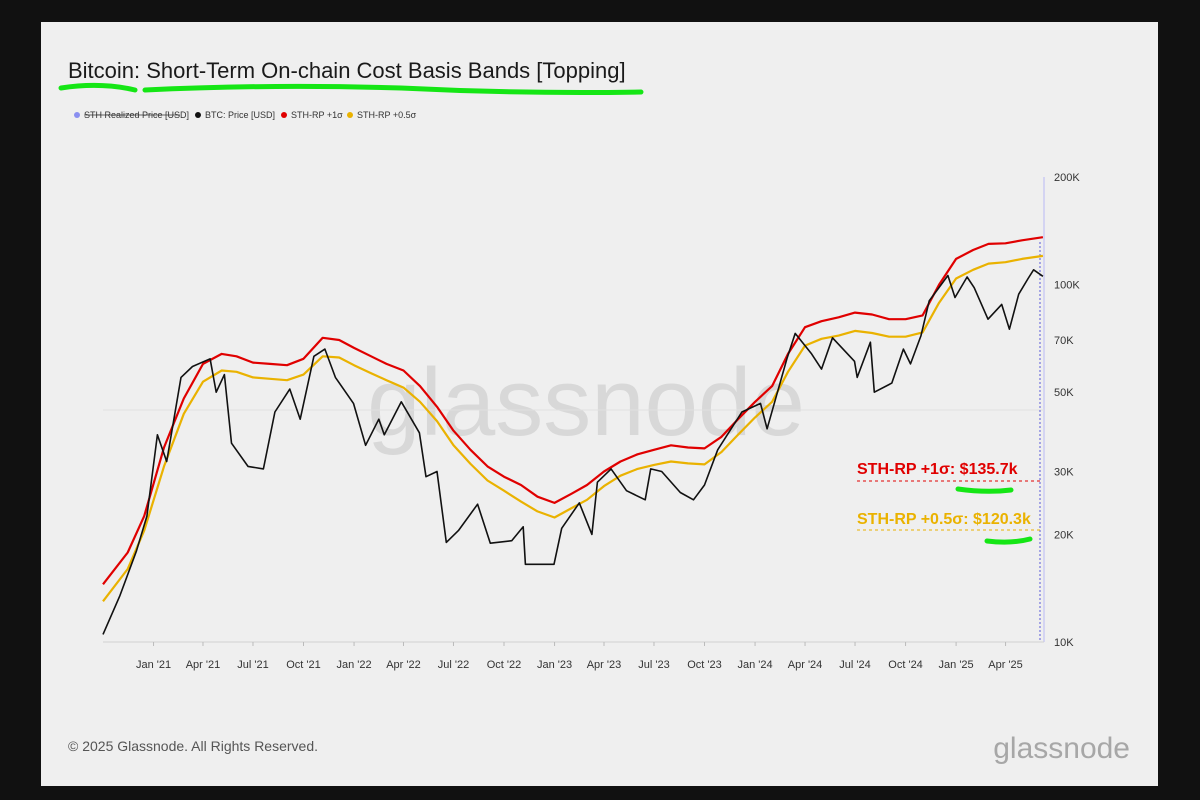  Describe the element at coordinates (353, 665) in the screenshot. I see `x-tick-label: Jan '22` at that location.